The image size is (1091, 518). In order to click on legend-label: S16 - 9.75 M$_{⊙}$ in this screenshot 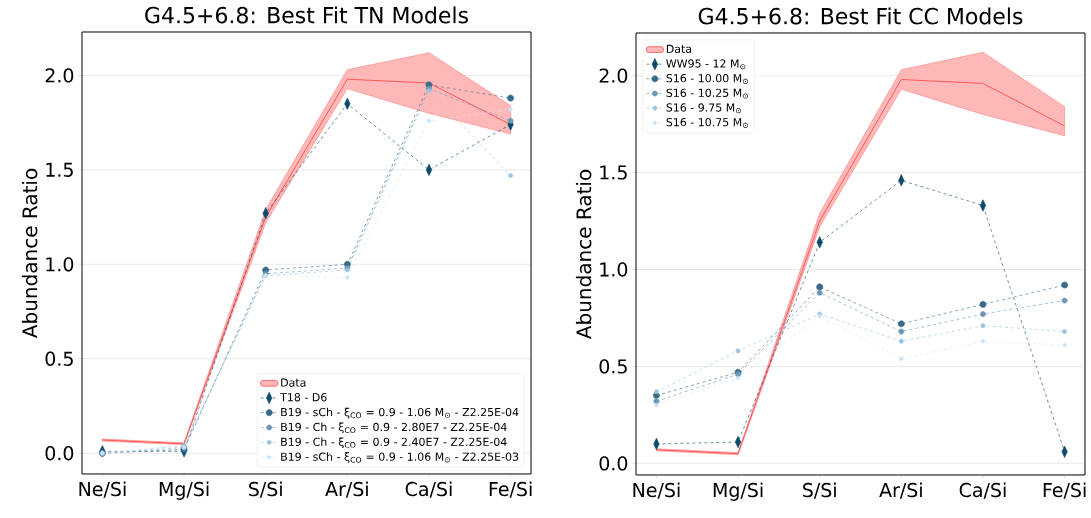, I will do `click(703, 108)`.